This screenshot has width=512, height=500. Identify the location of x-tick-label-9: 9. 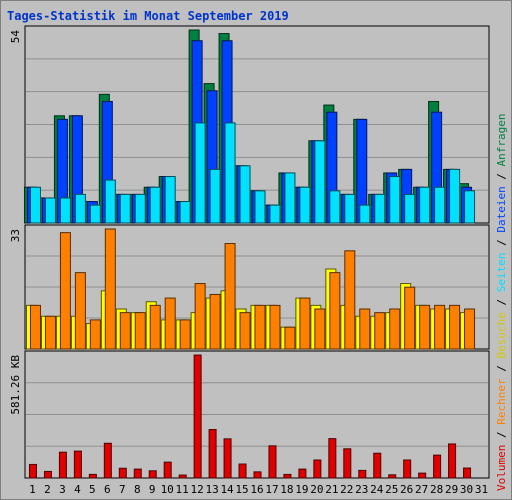
(152, 489).